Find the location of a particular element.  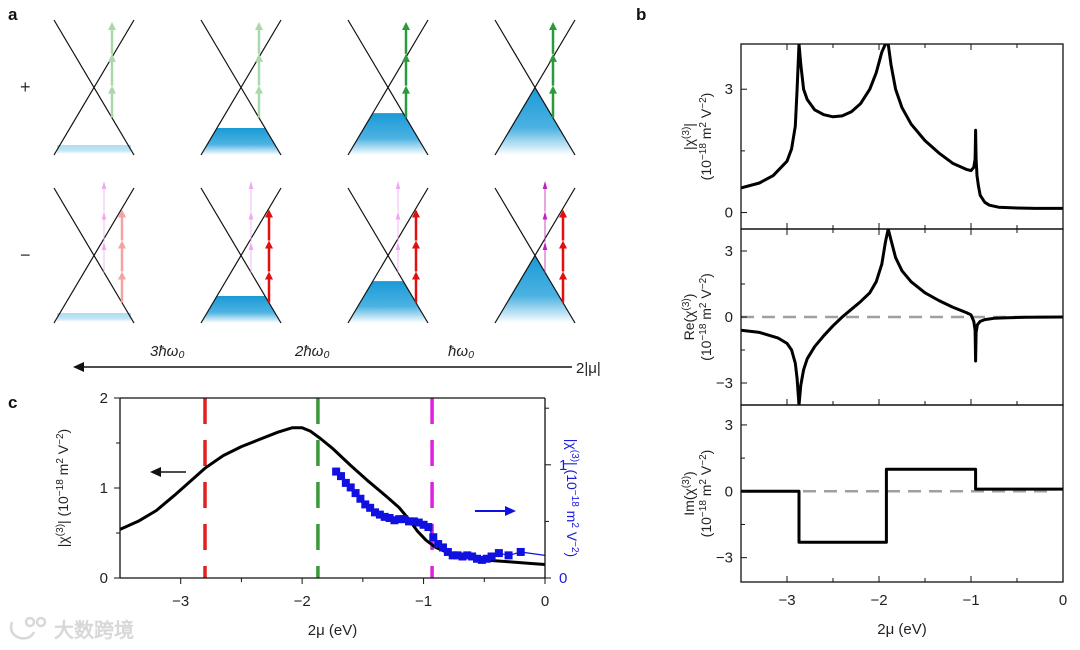

y-axis-label-left-sup: 2 is located at coordinates (60, 461).